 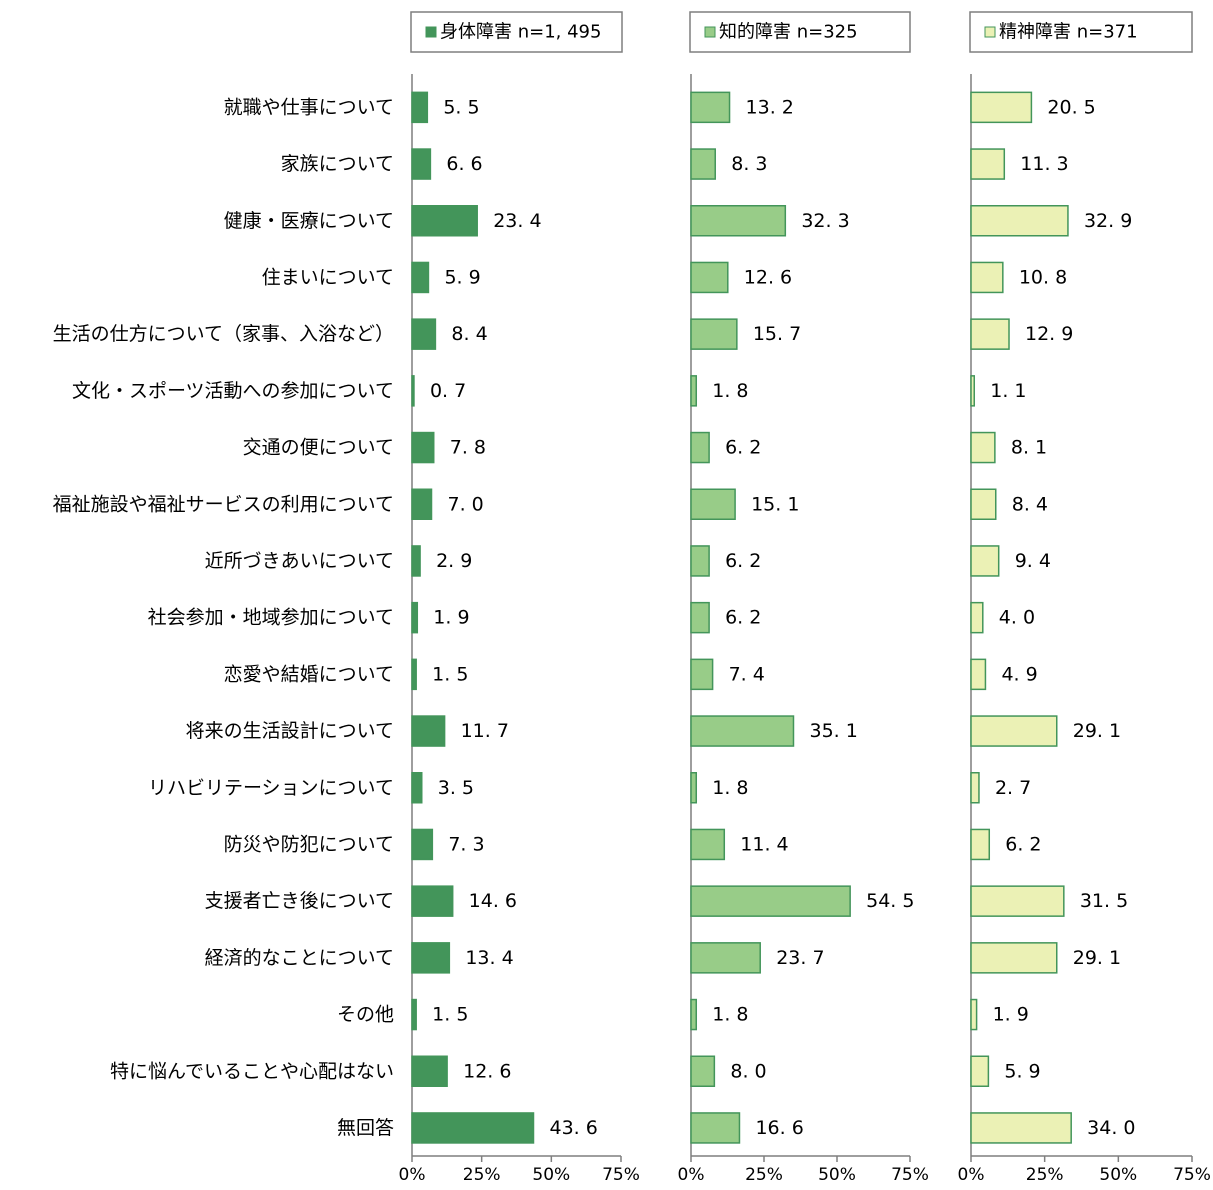 What do you see at coordinates (462, 277) in the screenshot?
I see `data-label: 5. 9` at bounding box center [462, 277].